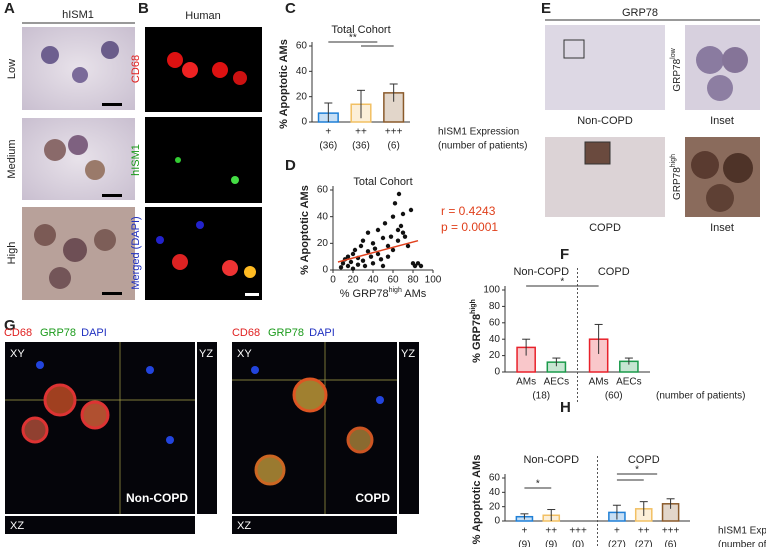 The image size is (766, 547). I want to click on count-axis-label: (number of patients), so click(742, 543).